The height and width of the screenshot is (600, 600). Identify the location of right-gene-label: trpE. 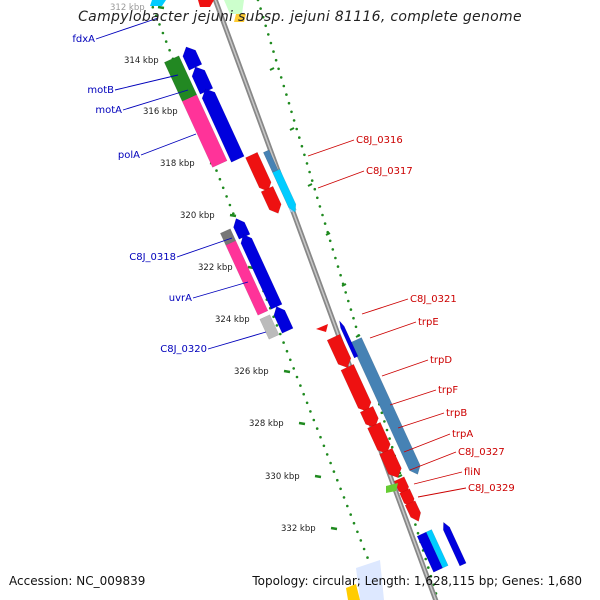
(404, 328).